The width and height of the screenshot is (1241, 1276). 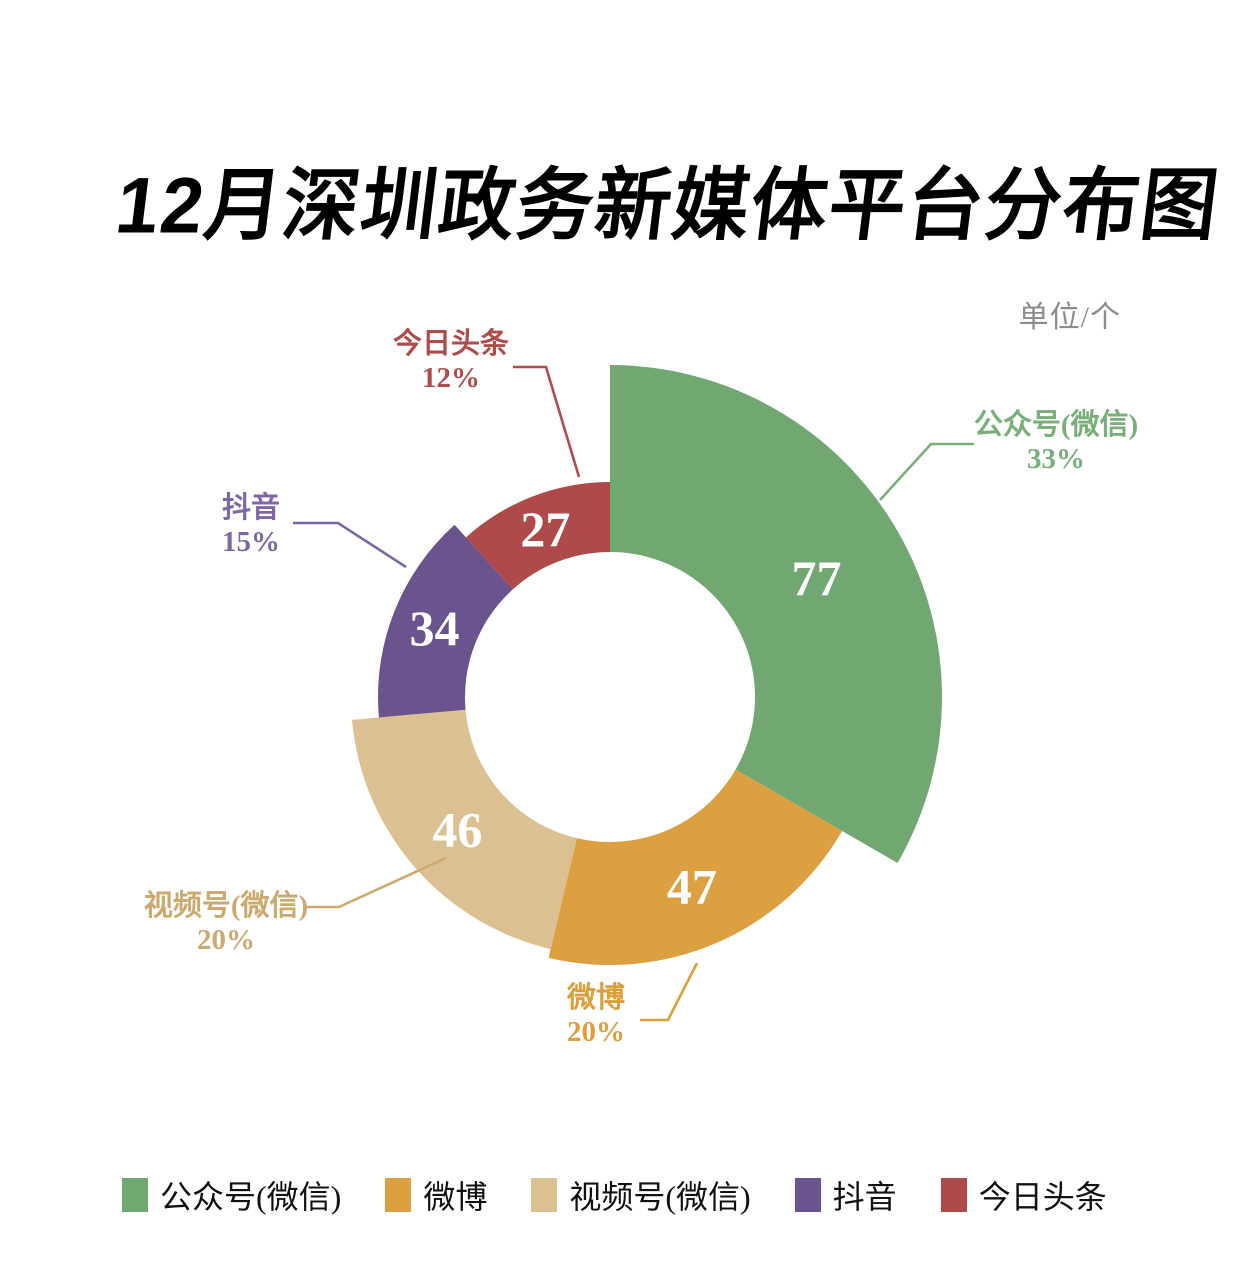 I want to click on callout-label: 抖音, so click(x=251, y=507).